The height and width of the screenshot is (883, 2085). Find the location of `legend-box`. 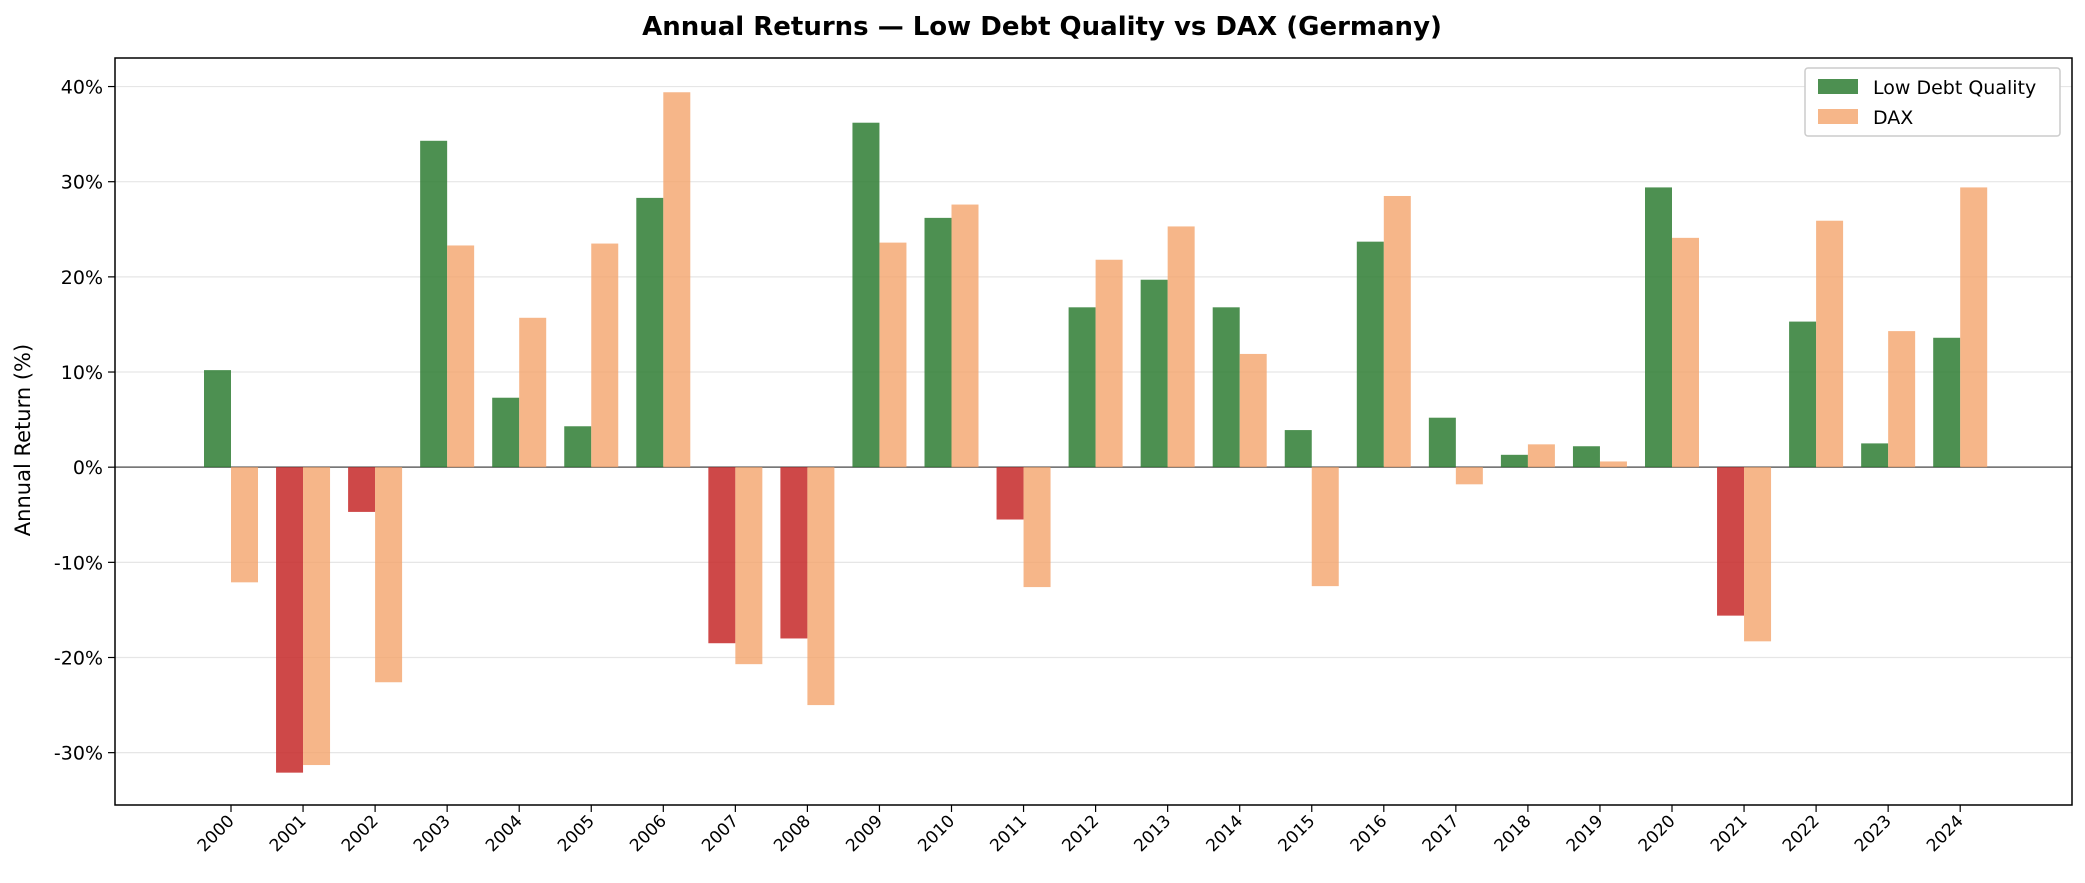

legend-box is located at coordinates (1932, 102).